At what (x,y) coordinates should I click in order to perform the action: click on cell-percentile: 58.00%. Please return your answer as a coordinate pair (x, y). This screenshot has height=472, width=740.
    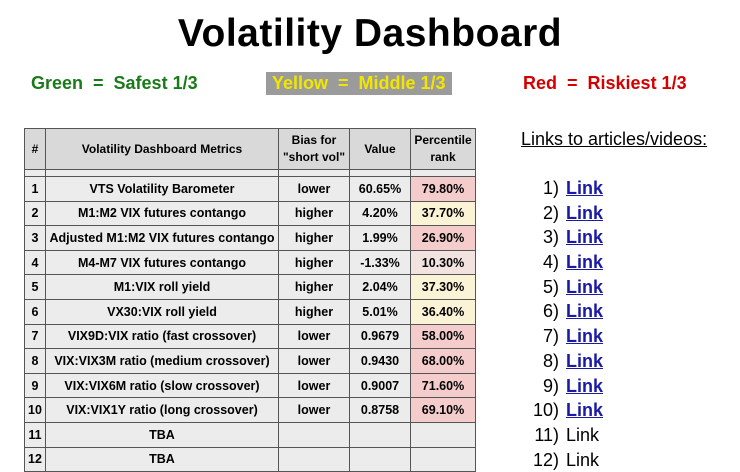
    Looking at the image, I should click on (443, 336).